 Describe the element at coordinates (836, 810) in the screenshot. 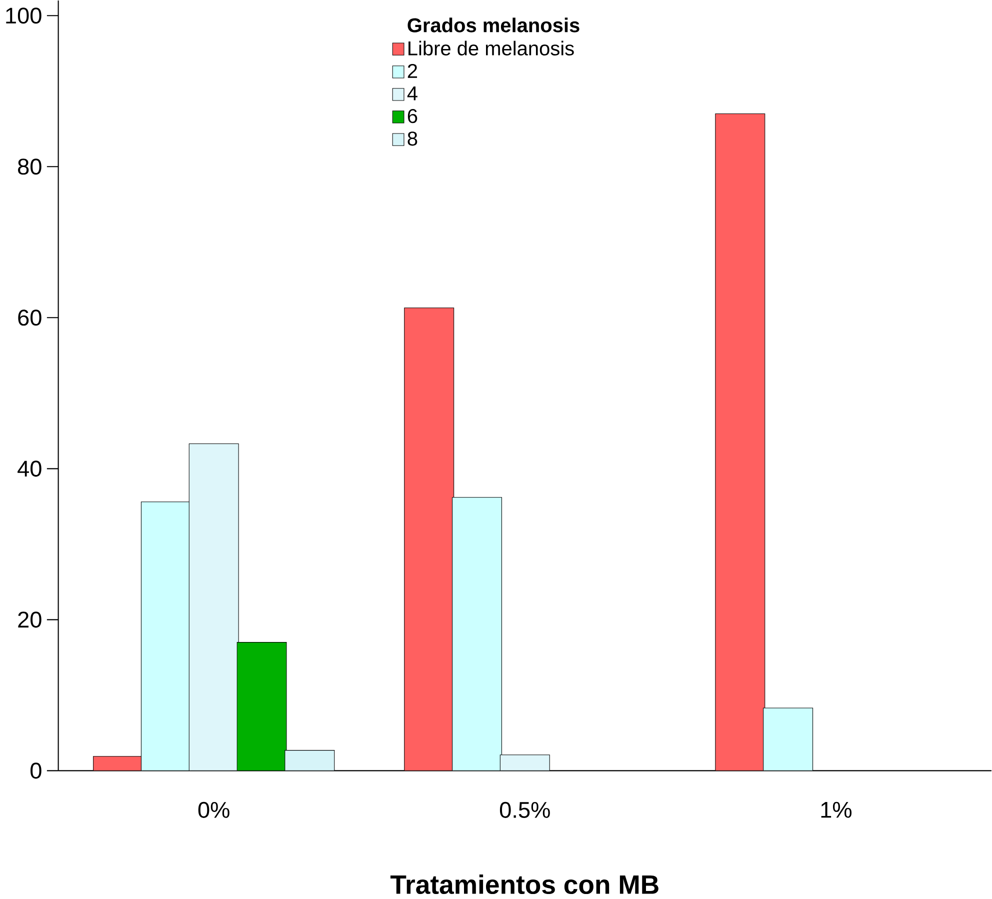

I see `x-tick-label: 1%` at that location.